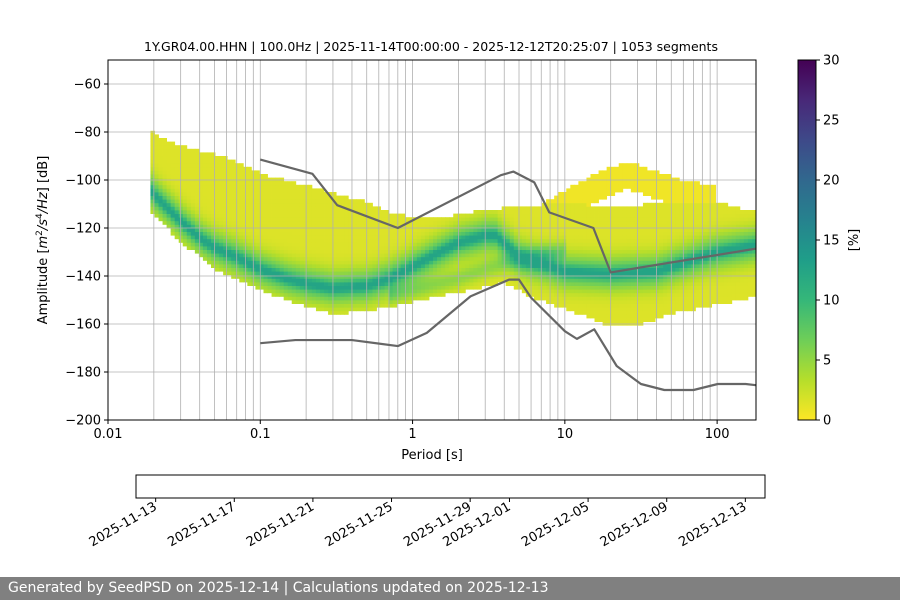  I want to click on y-tick-label: −60, so click(87, 85).